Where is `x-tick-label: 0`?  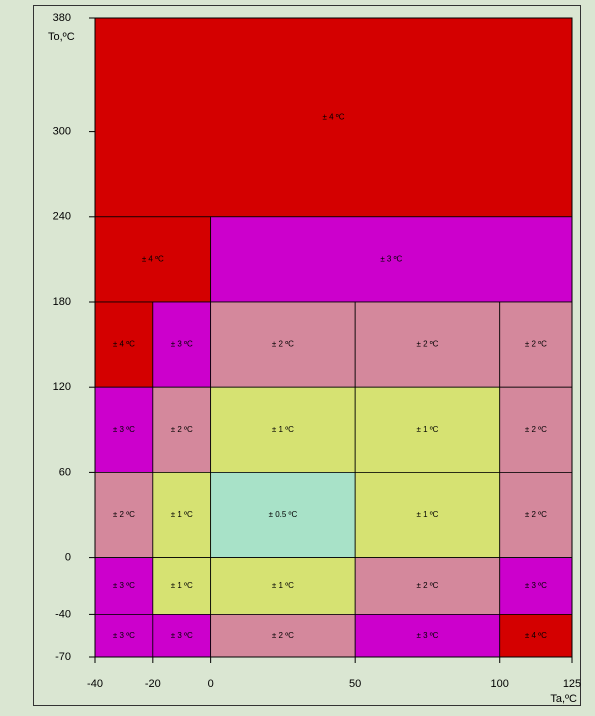 x-tick-label: 0 is located at coordinates (211, 684).